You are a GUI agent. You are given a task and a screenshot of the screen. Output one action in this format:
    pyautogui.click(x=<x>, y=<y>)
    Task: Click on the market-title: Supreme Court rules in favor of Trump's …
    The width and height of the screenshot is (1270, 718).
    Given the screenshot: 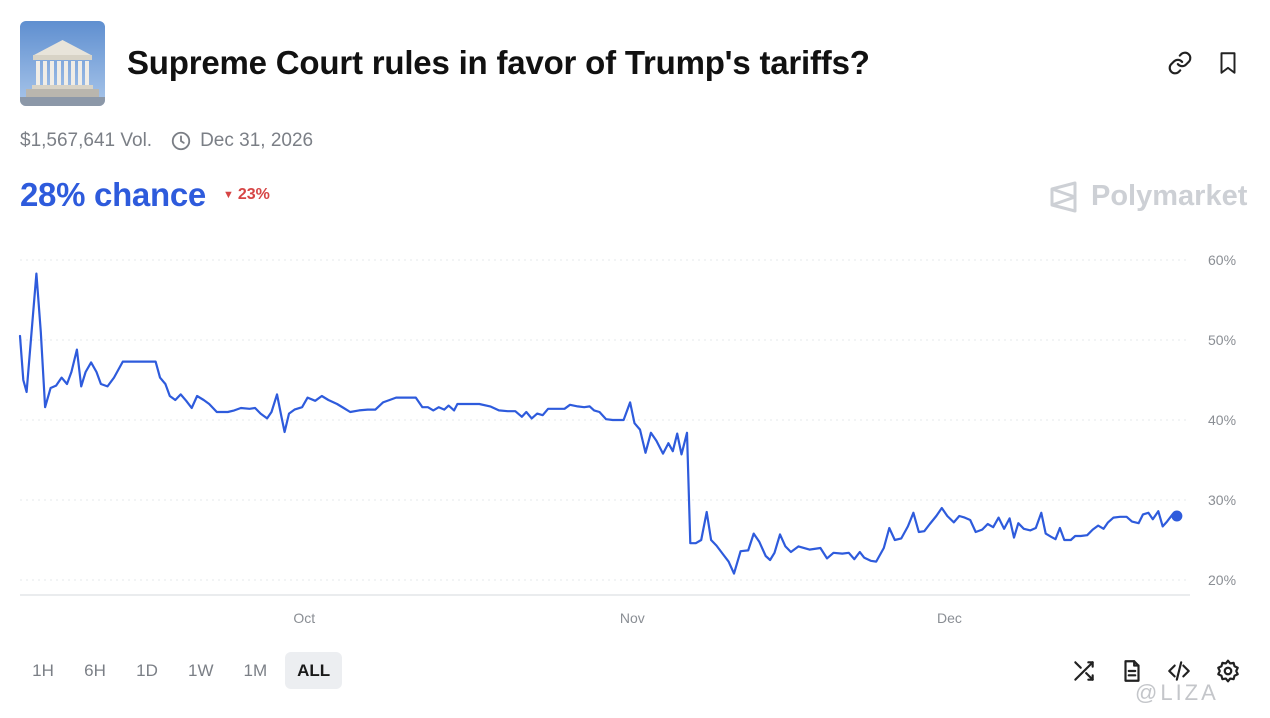 What is the action you would take?
    pyautogui.click(x=498, y=62)
    